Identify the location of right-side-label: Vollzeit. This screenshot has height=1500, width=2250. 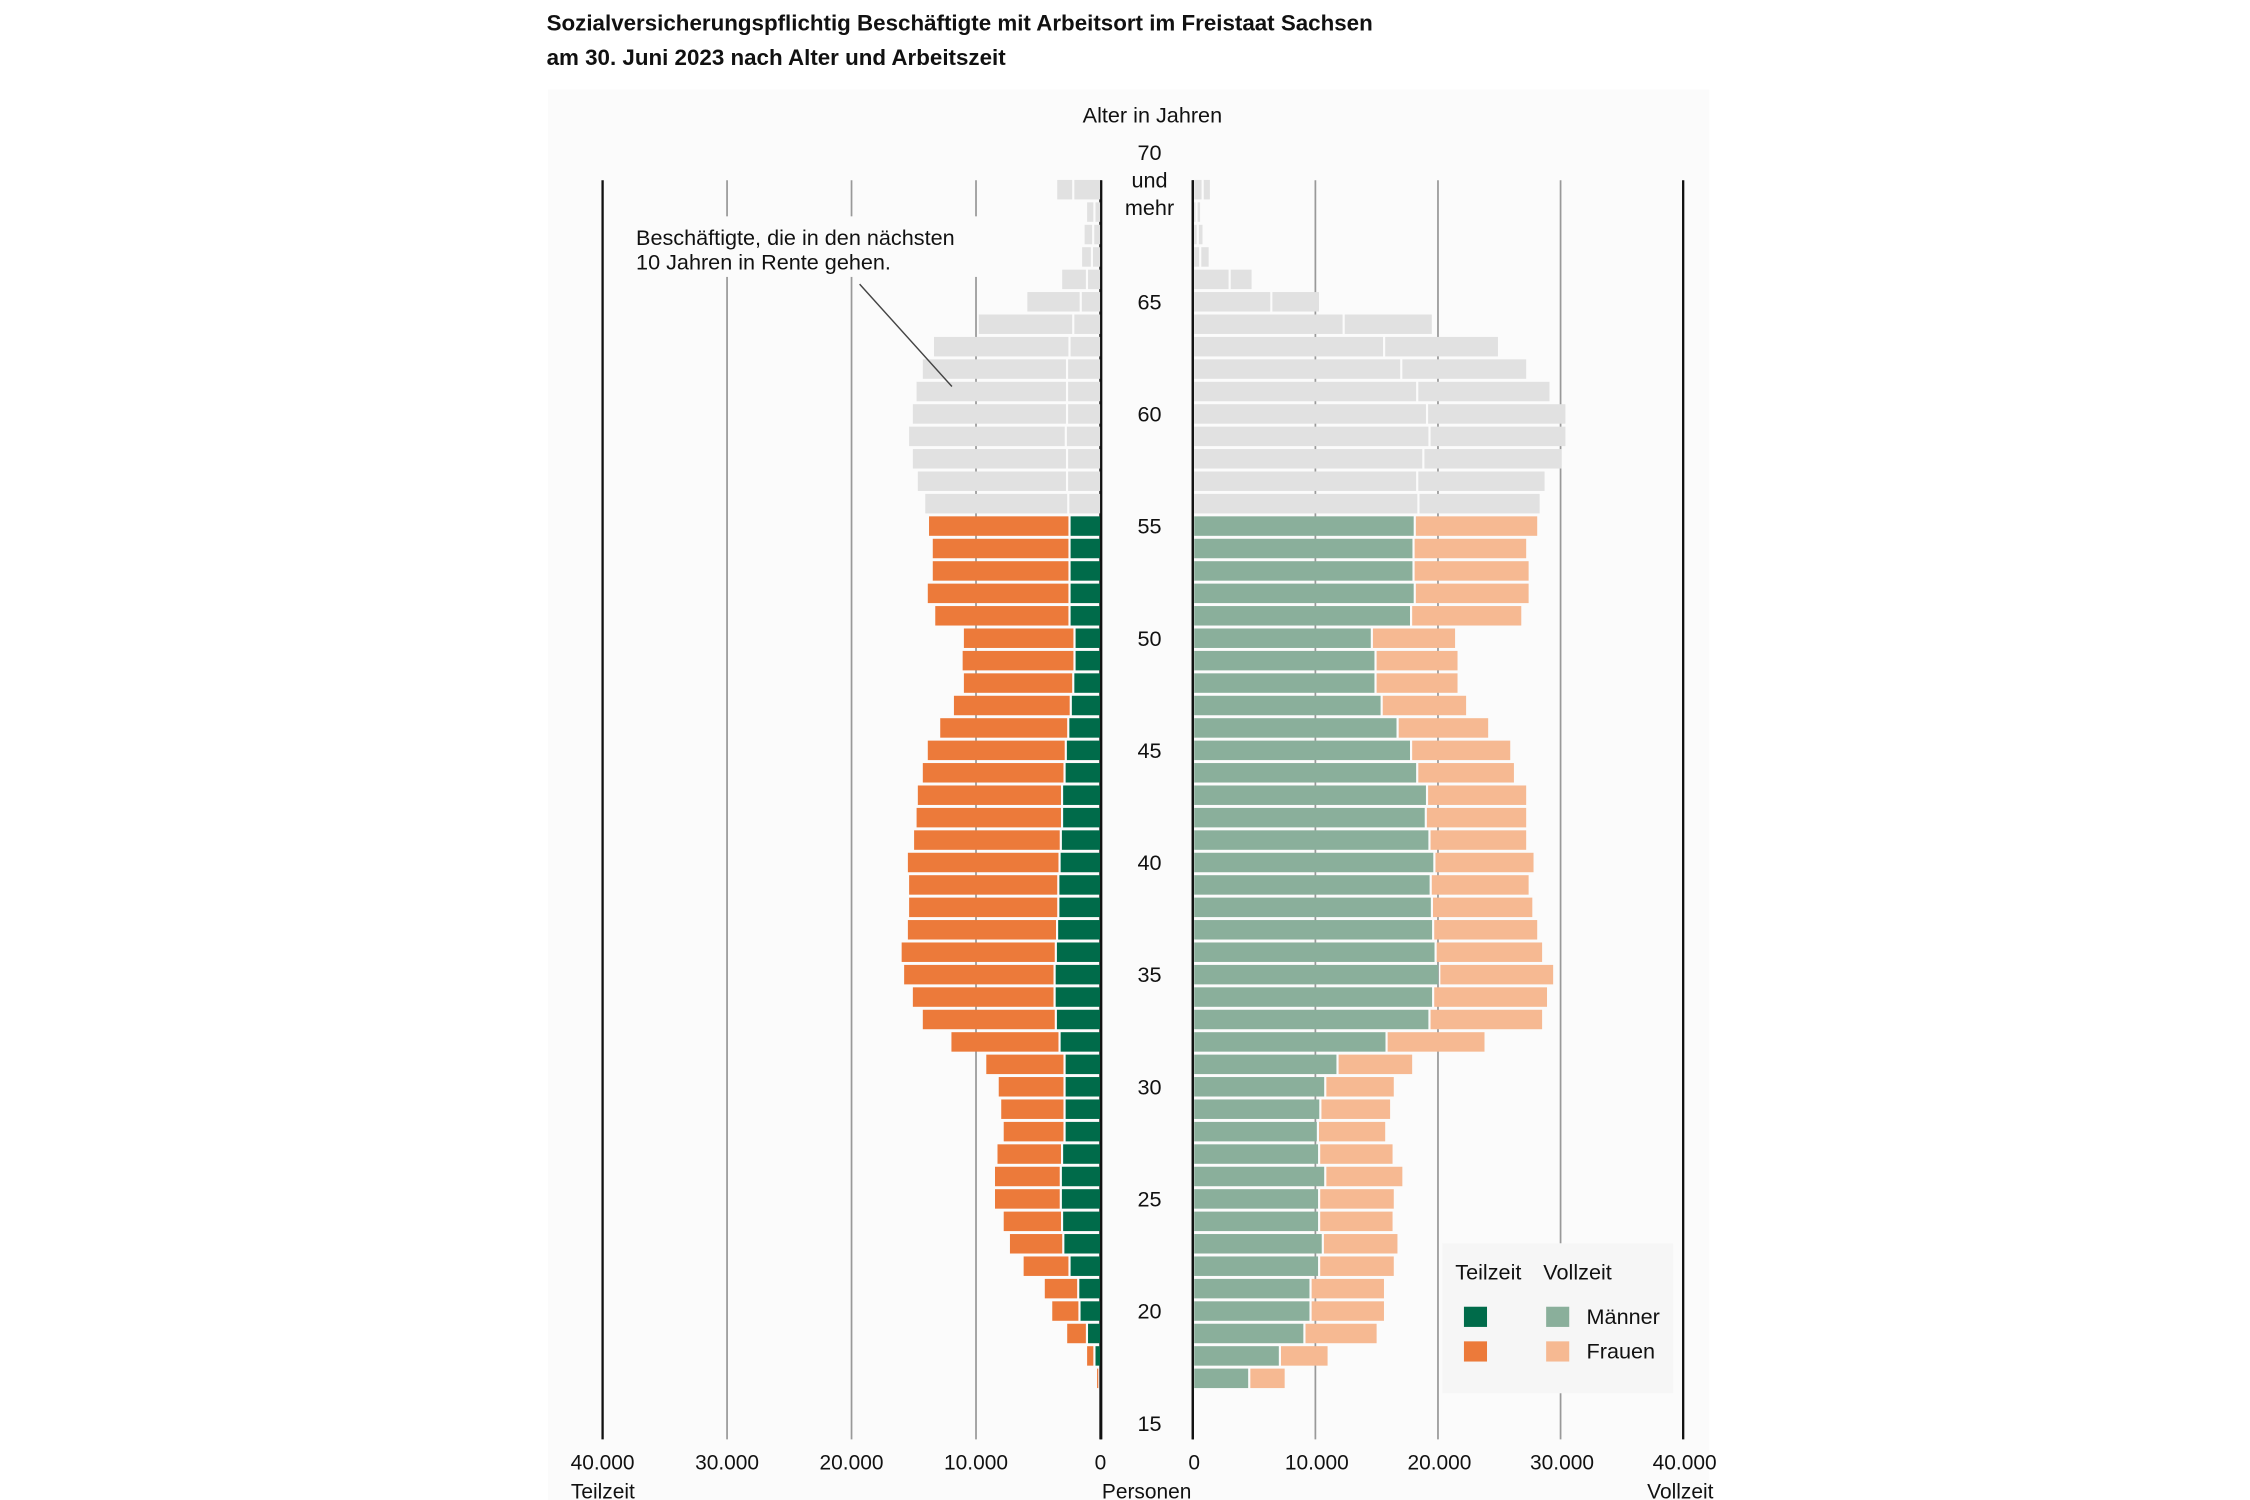
(1680, 1490).